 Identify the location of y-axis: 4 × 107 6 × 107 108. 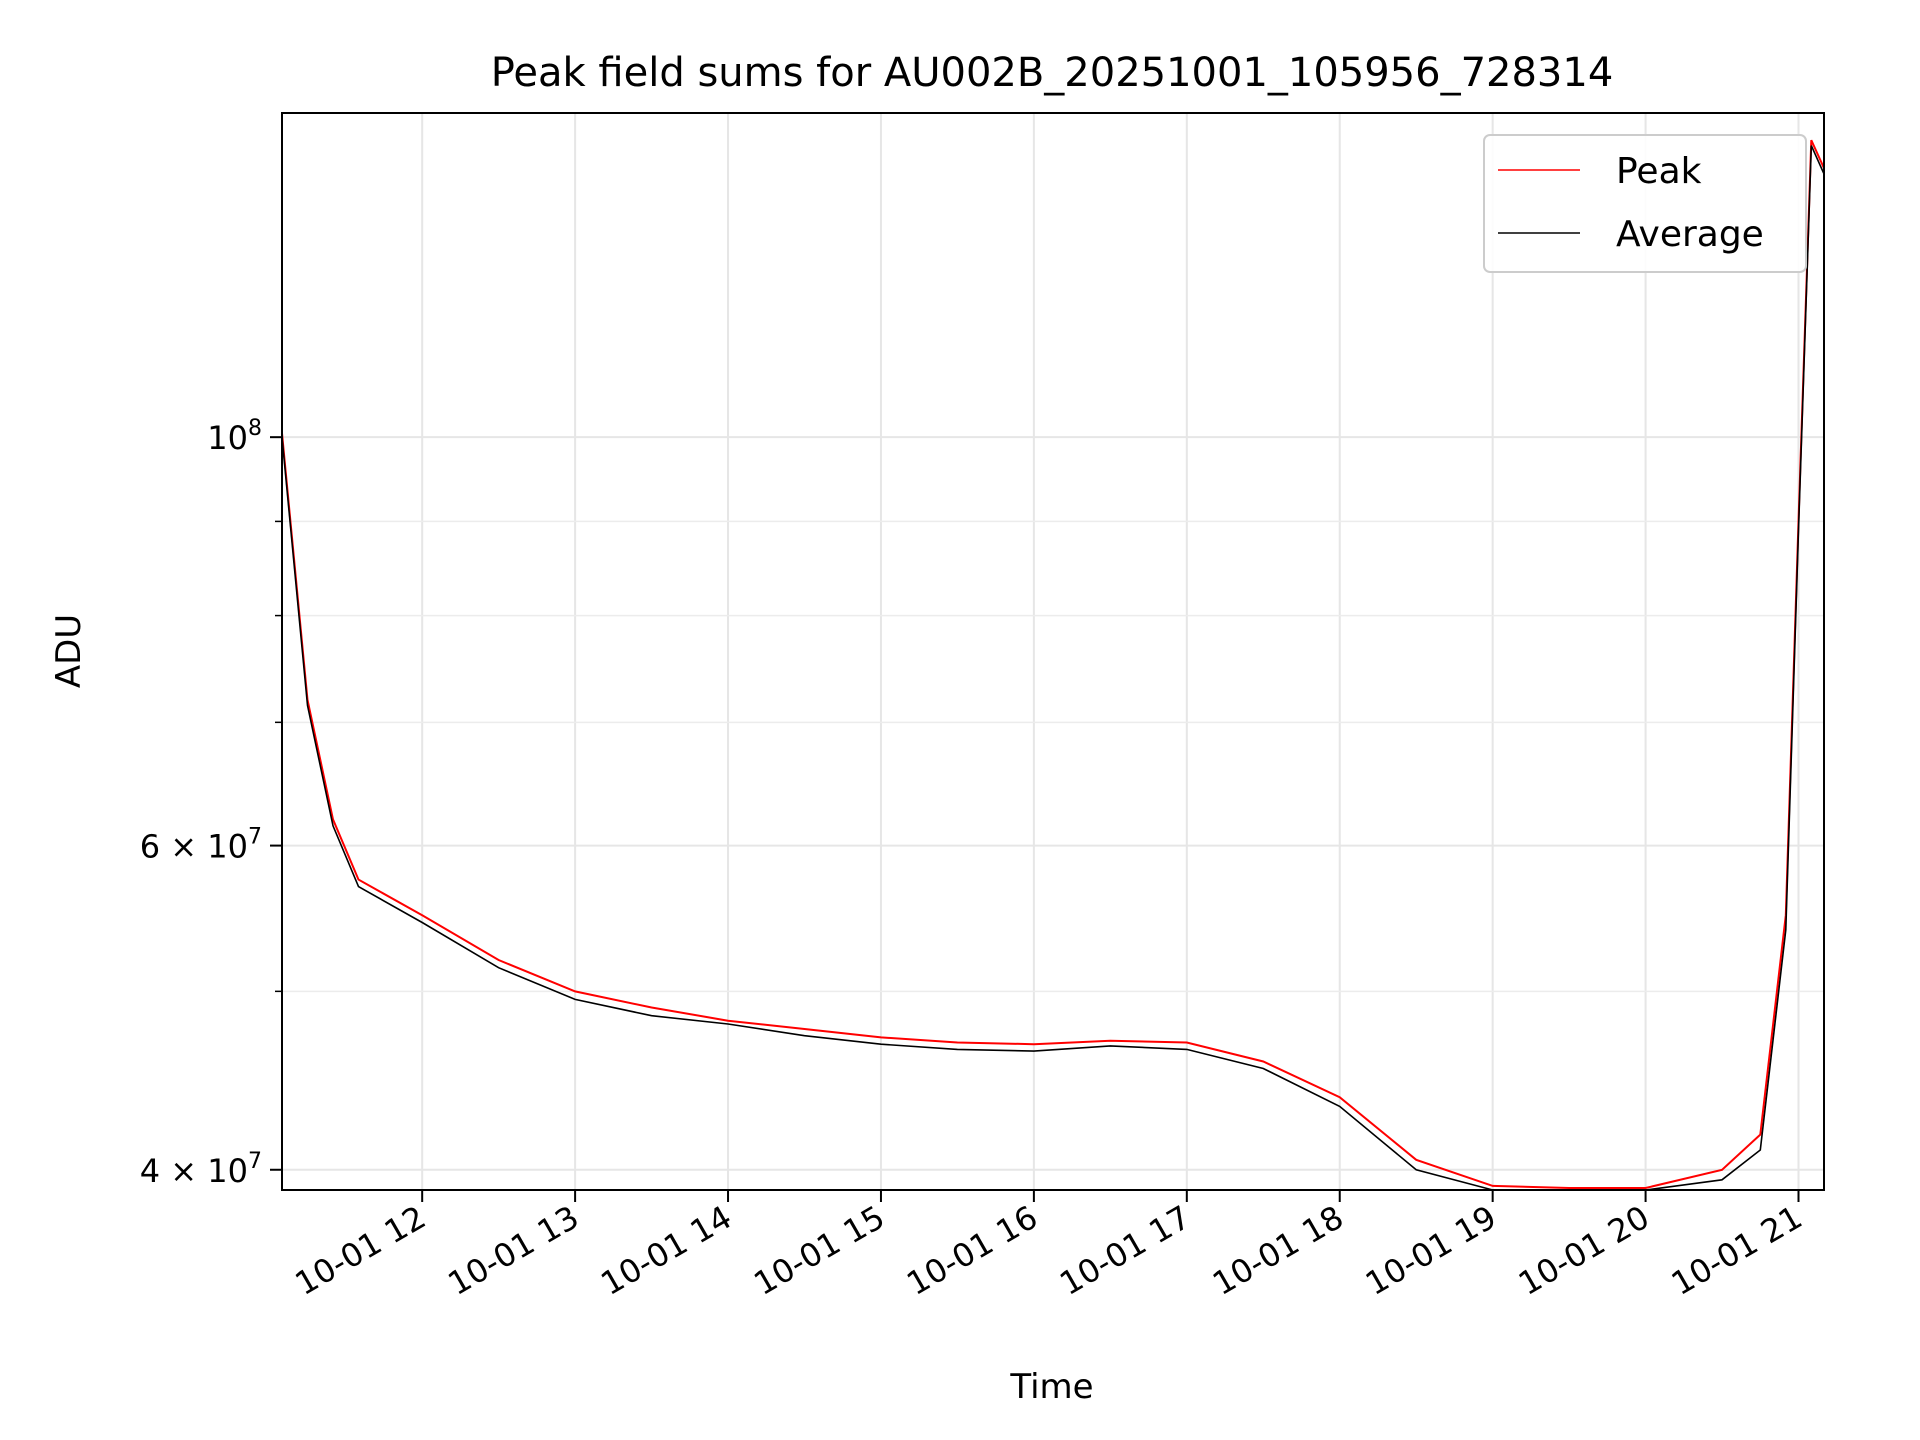
(211, 803).